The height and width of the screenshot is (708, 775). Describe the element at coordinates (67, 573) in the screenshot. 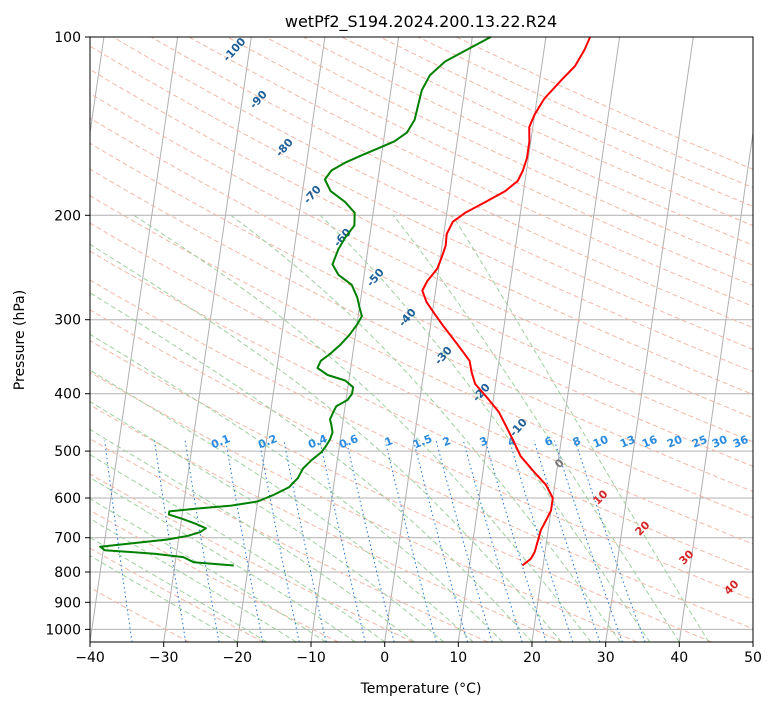

I see `y-tick-label-800: 800` at that location.